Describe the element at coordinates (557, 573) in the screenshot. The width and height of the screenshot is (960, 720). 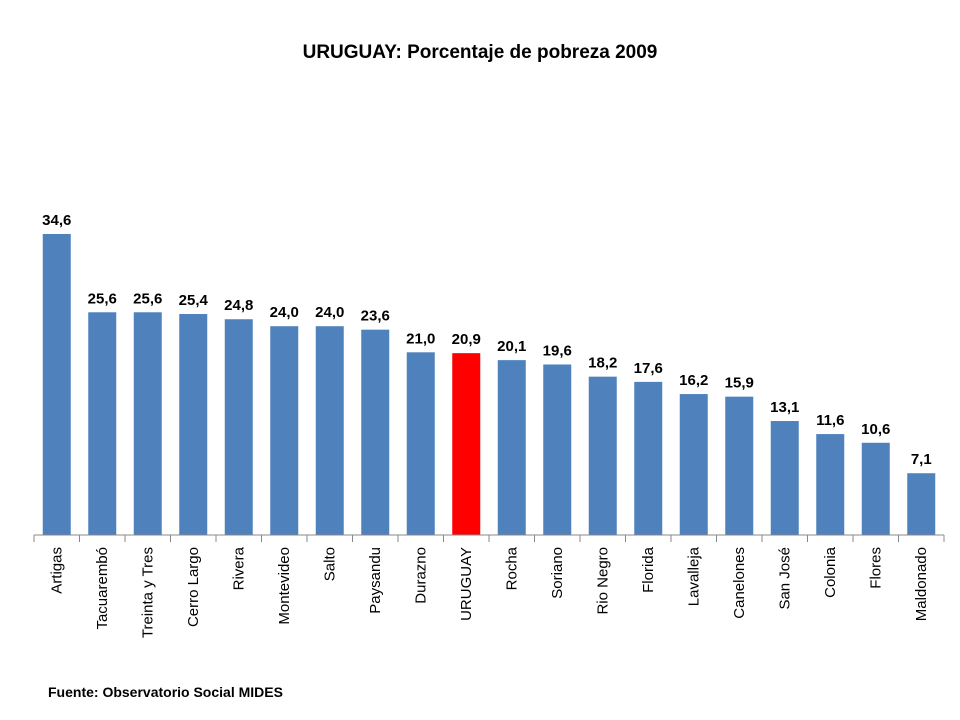
I see `category-label-11: Soriano` at that location.